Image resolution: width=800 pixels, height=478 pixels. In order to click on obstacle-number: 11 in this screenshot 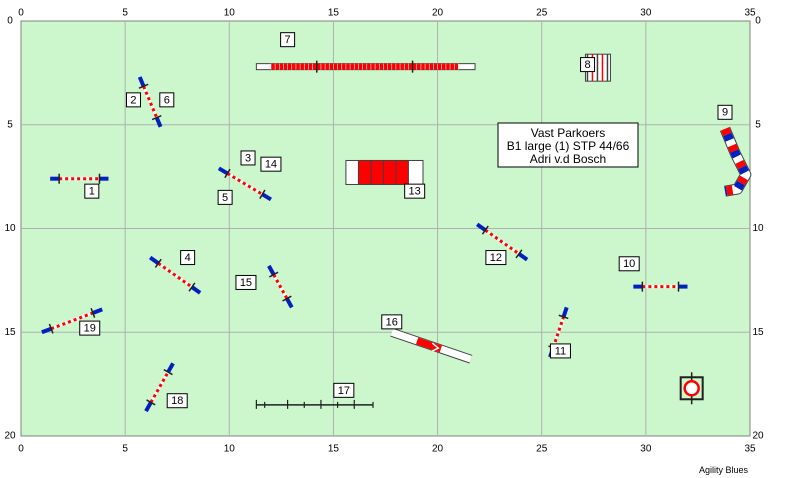, I will do `click(560, 351)`.